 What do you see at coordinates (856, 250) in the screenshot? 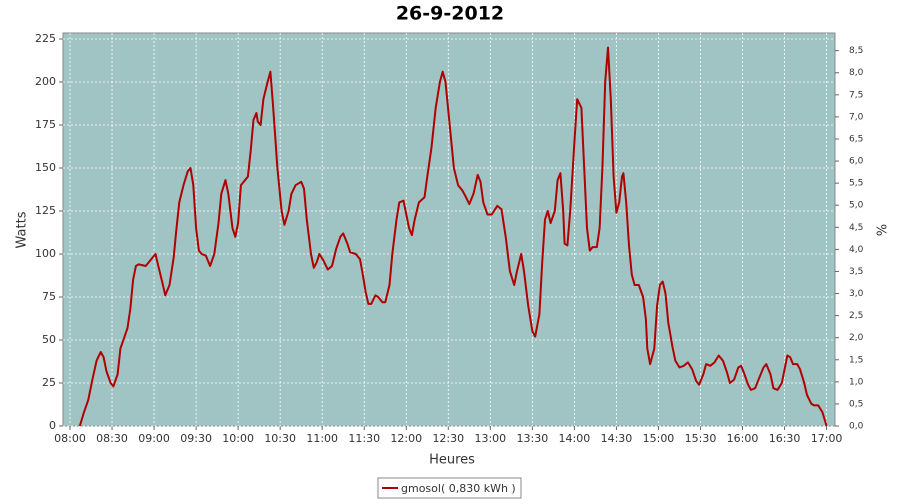
I see `y2-tick-label: 4,0` at bounding box center [856, 250].